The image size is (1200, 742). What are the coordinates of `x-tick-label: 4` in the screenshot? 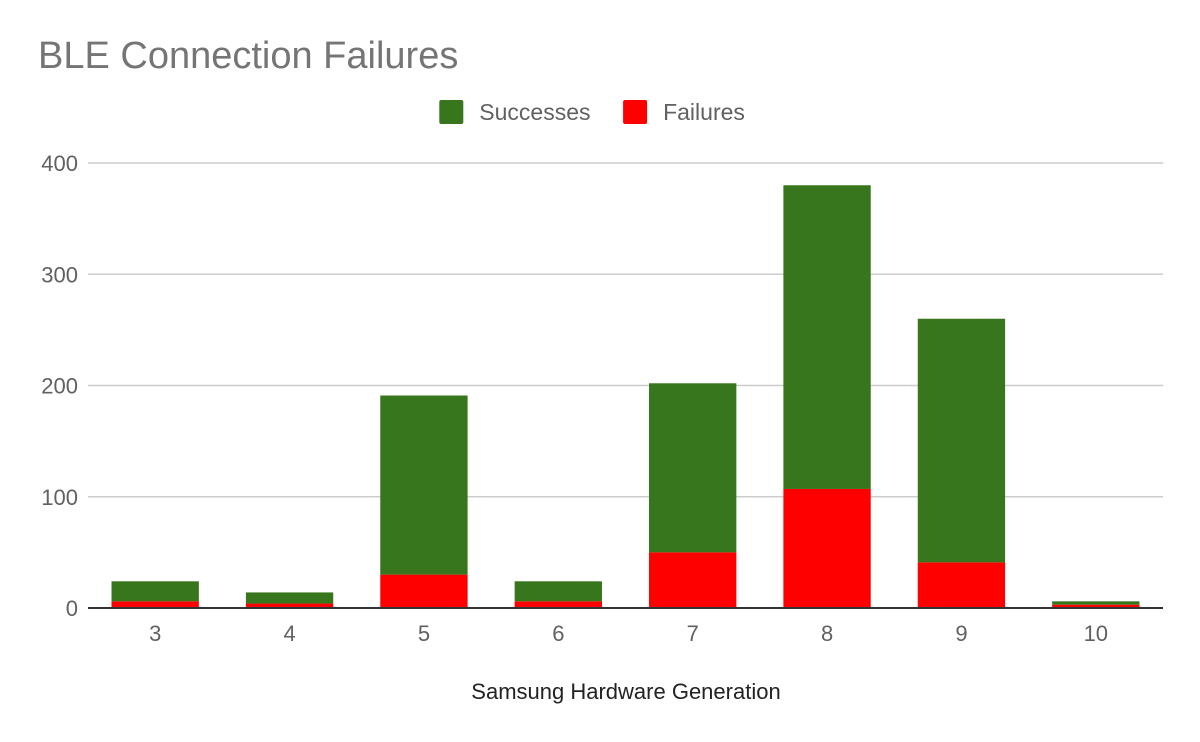 It's located at (289, 633).